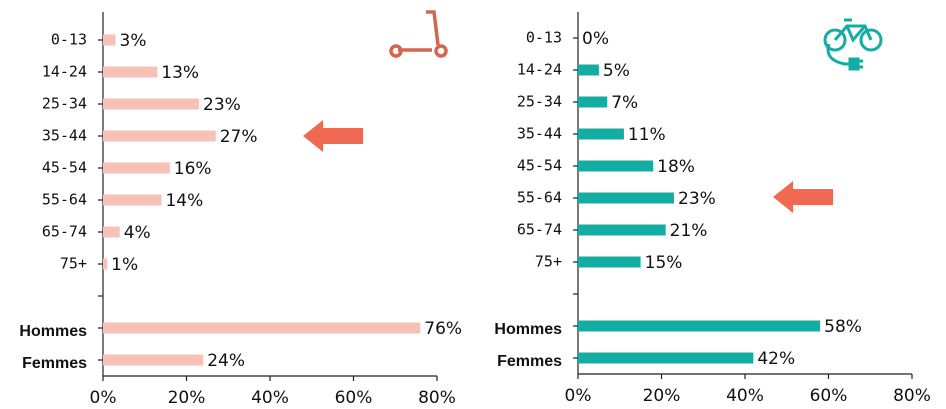 The width and height of the screenshot is (946, 409). I want to click on data-label: 3%, so click(133, 41).